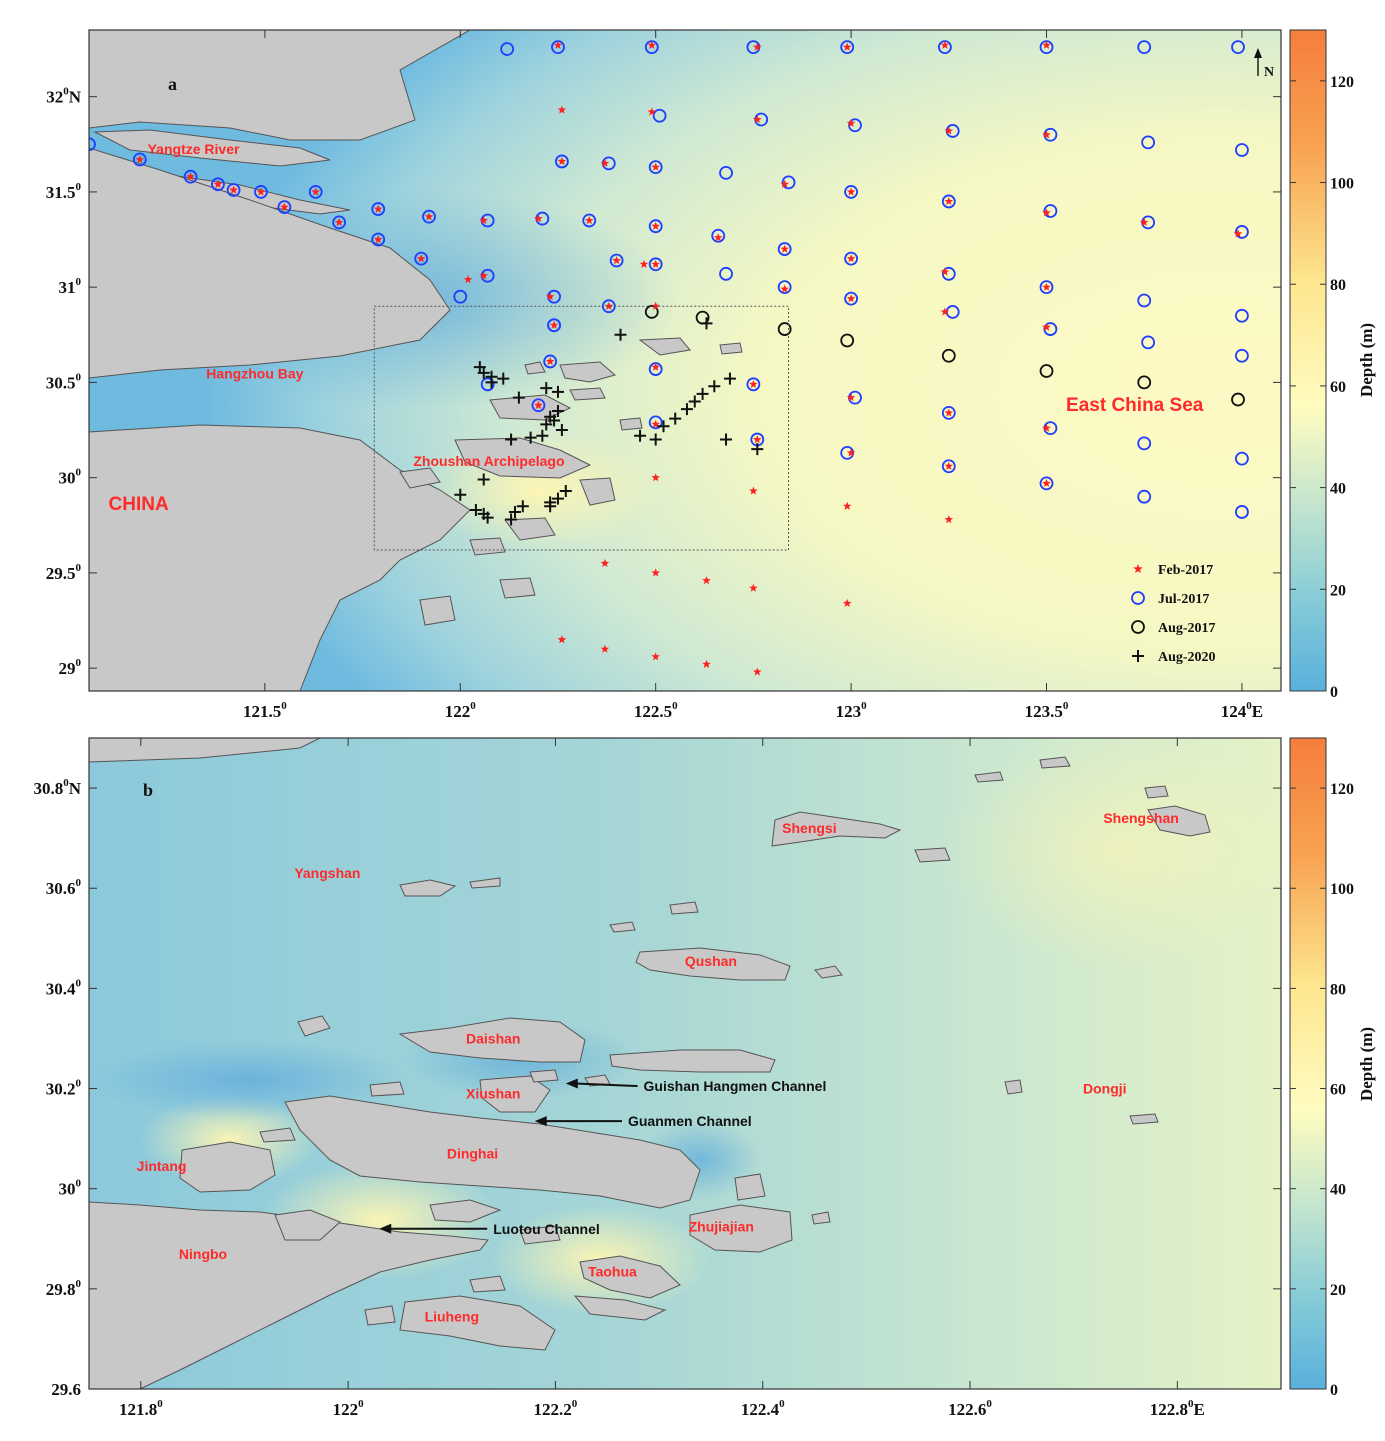 The width and height of the screenshot is (1385, 1441). What do you see at coordinates (139, 504) in the screenshot?
I see `place-label: CHINA` at bounding box center [139, 504].